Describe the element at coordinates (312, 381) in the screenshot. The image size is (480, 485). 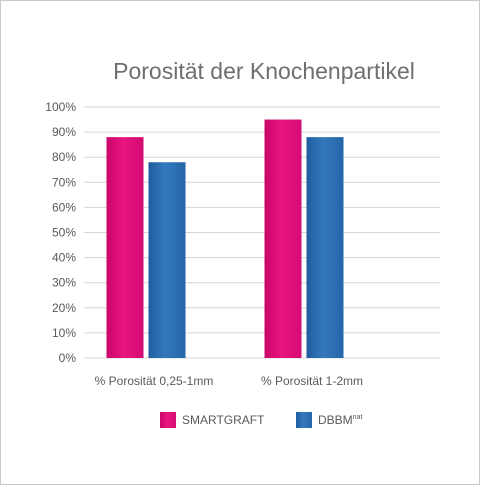
I see `x-category-label: % Porosität 1-2mm` at that location.